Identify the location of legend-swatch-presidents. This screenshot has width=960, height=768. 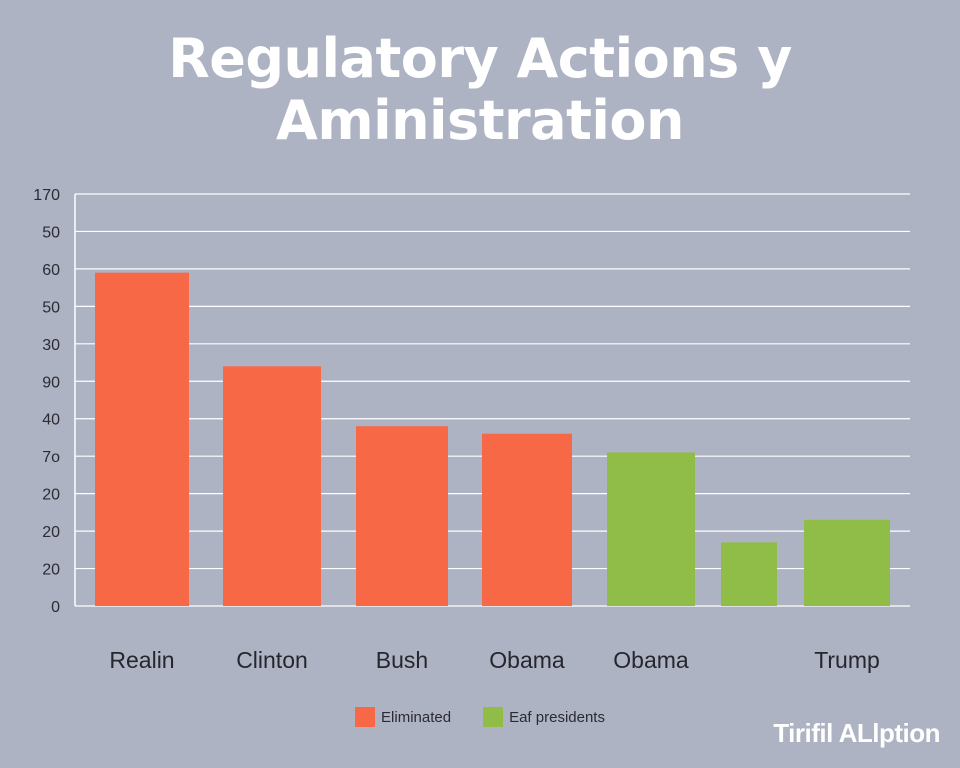
(493, 717).